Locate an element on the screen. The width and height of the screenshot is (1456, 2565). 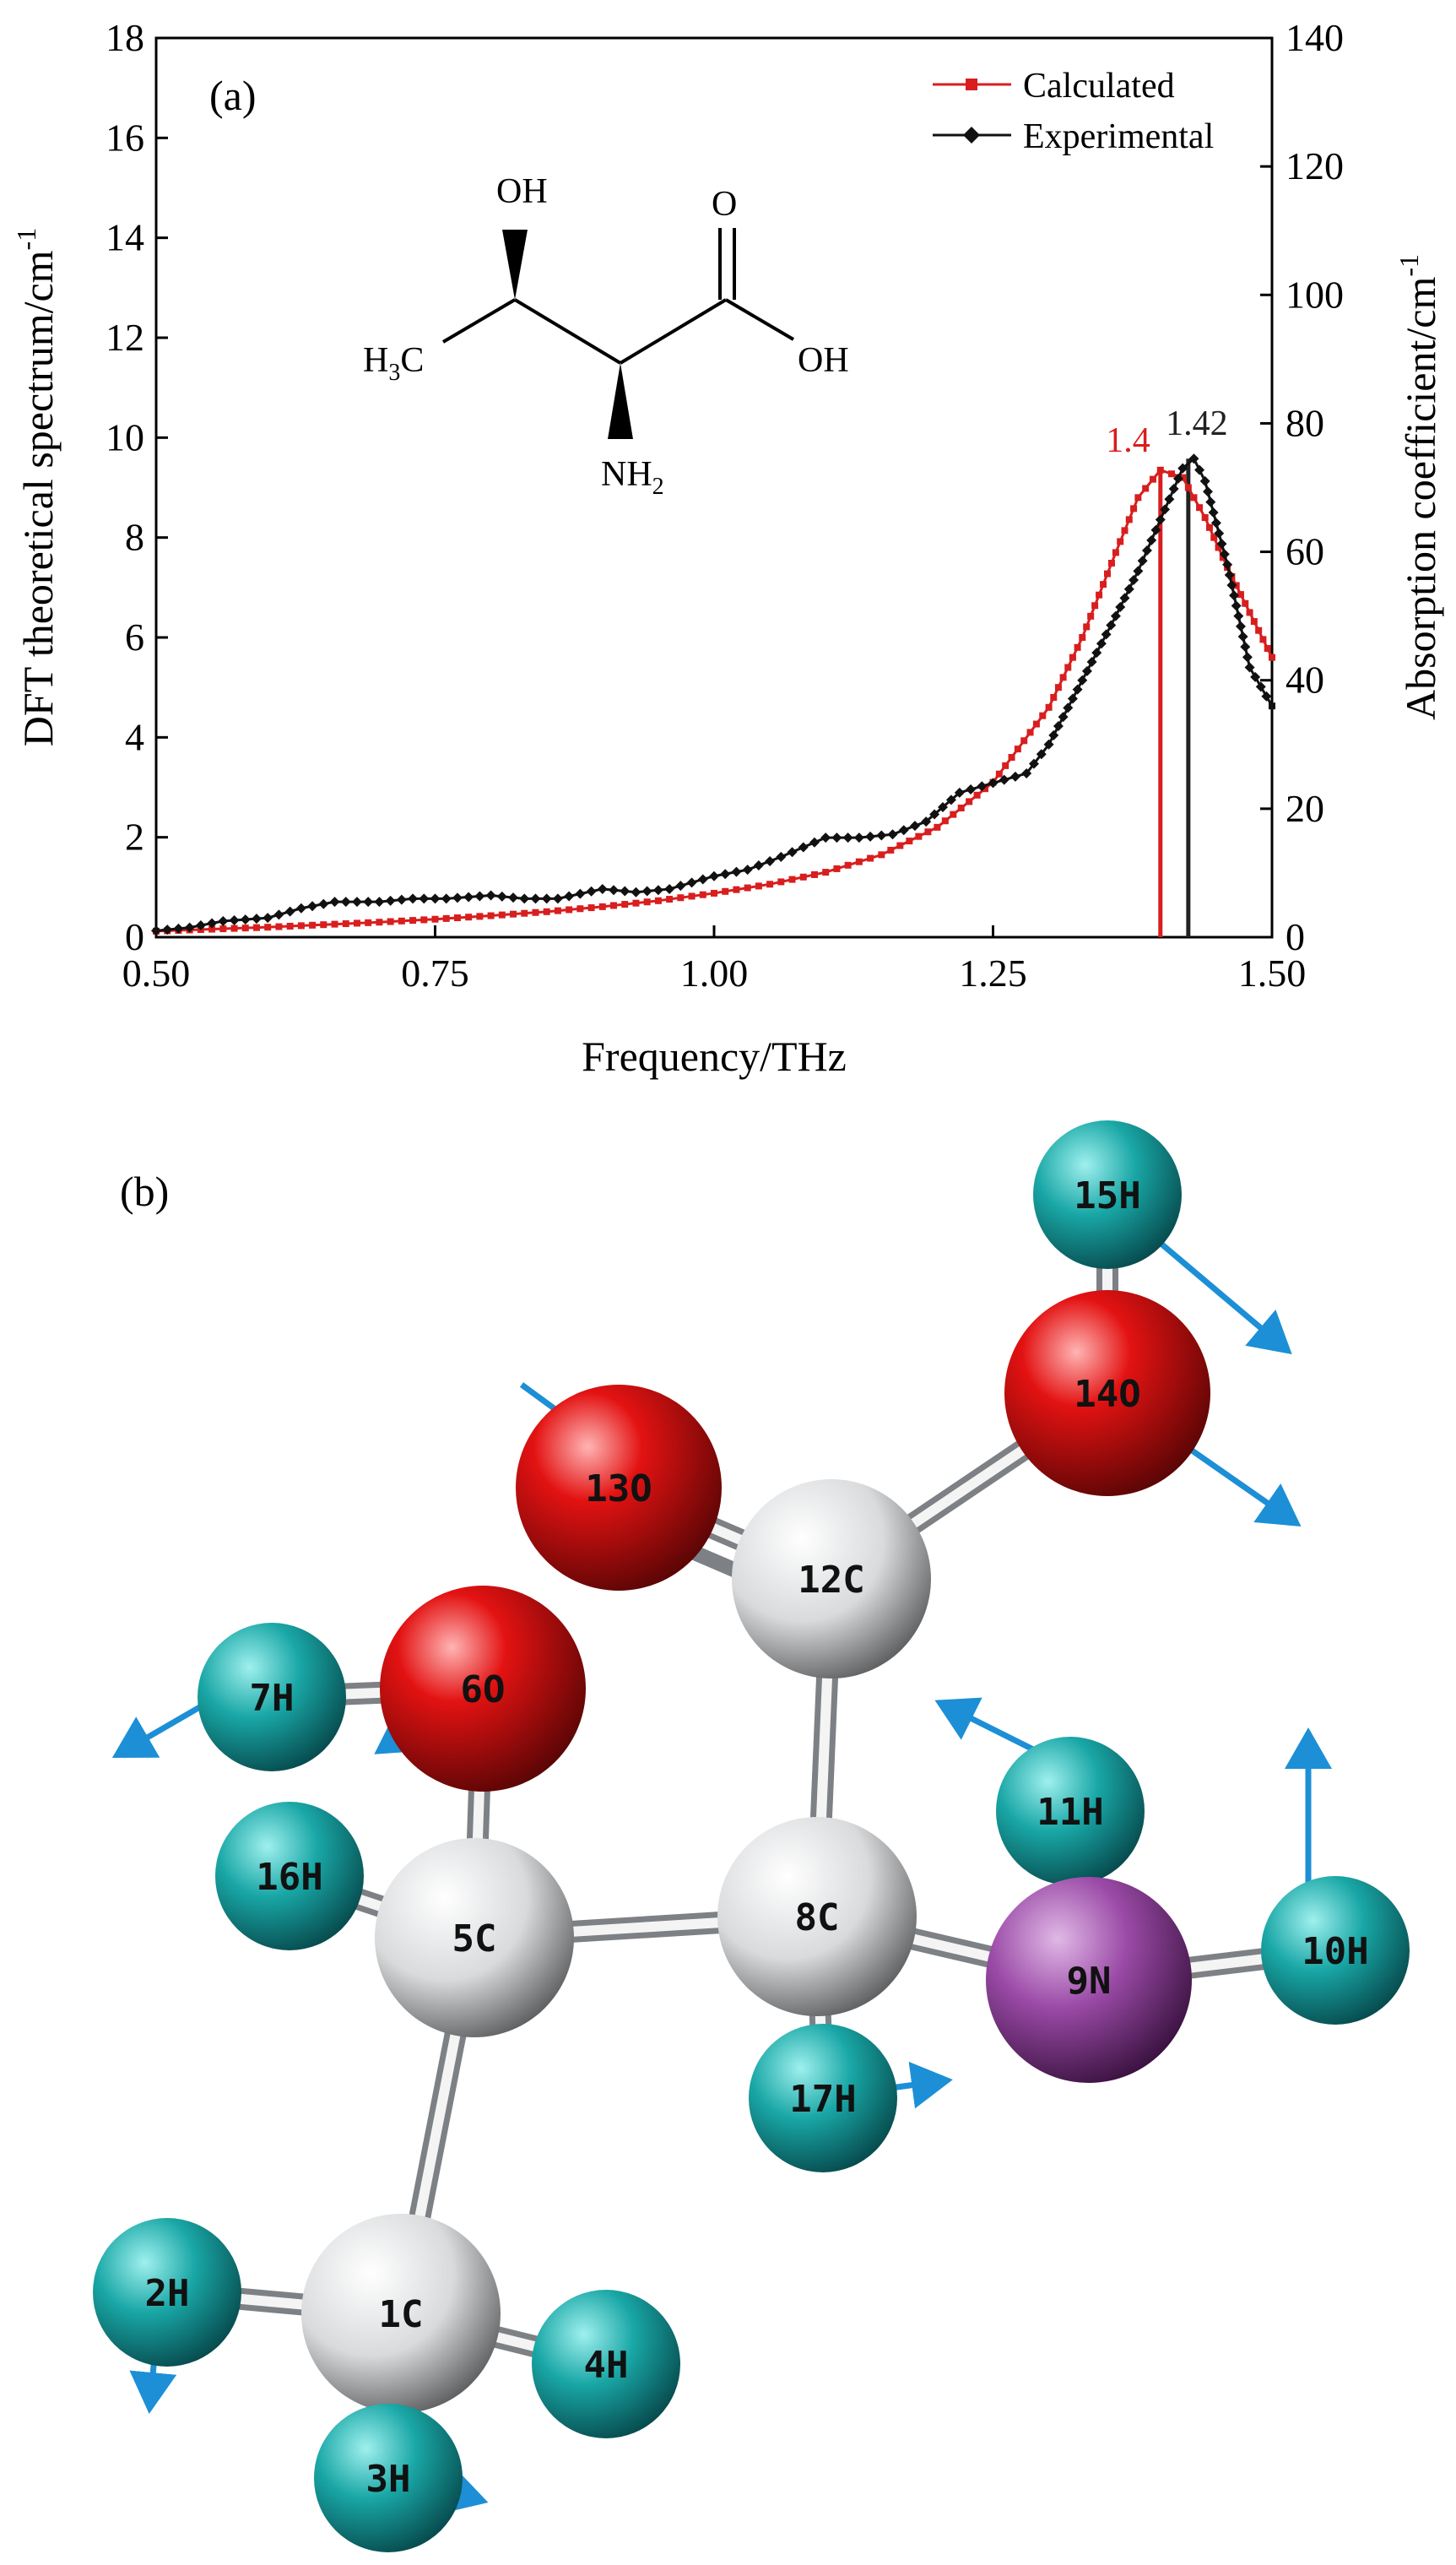
left-y-tick-label: 16 is located at coordinates (125, 137).